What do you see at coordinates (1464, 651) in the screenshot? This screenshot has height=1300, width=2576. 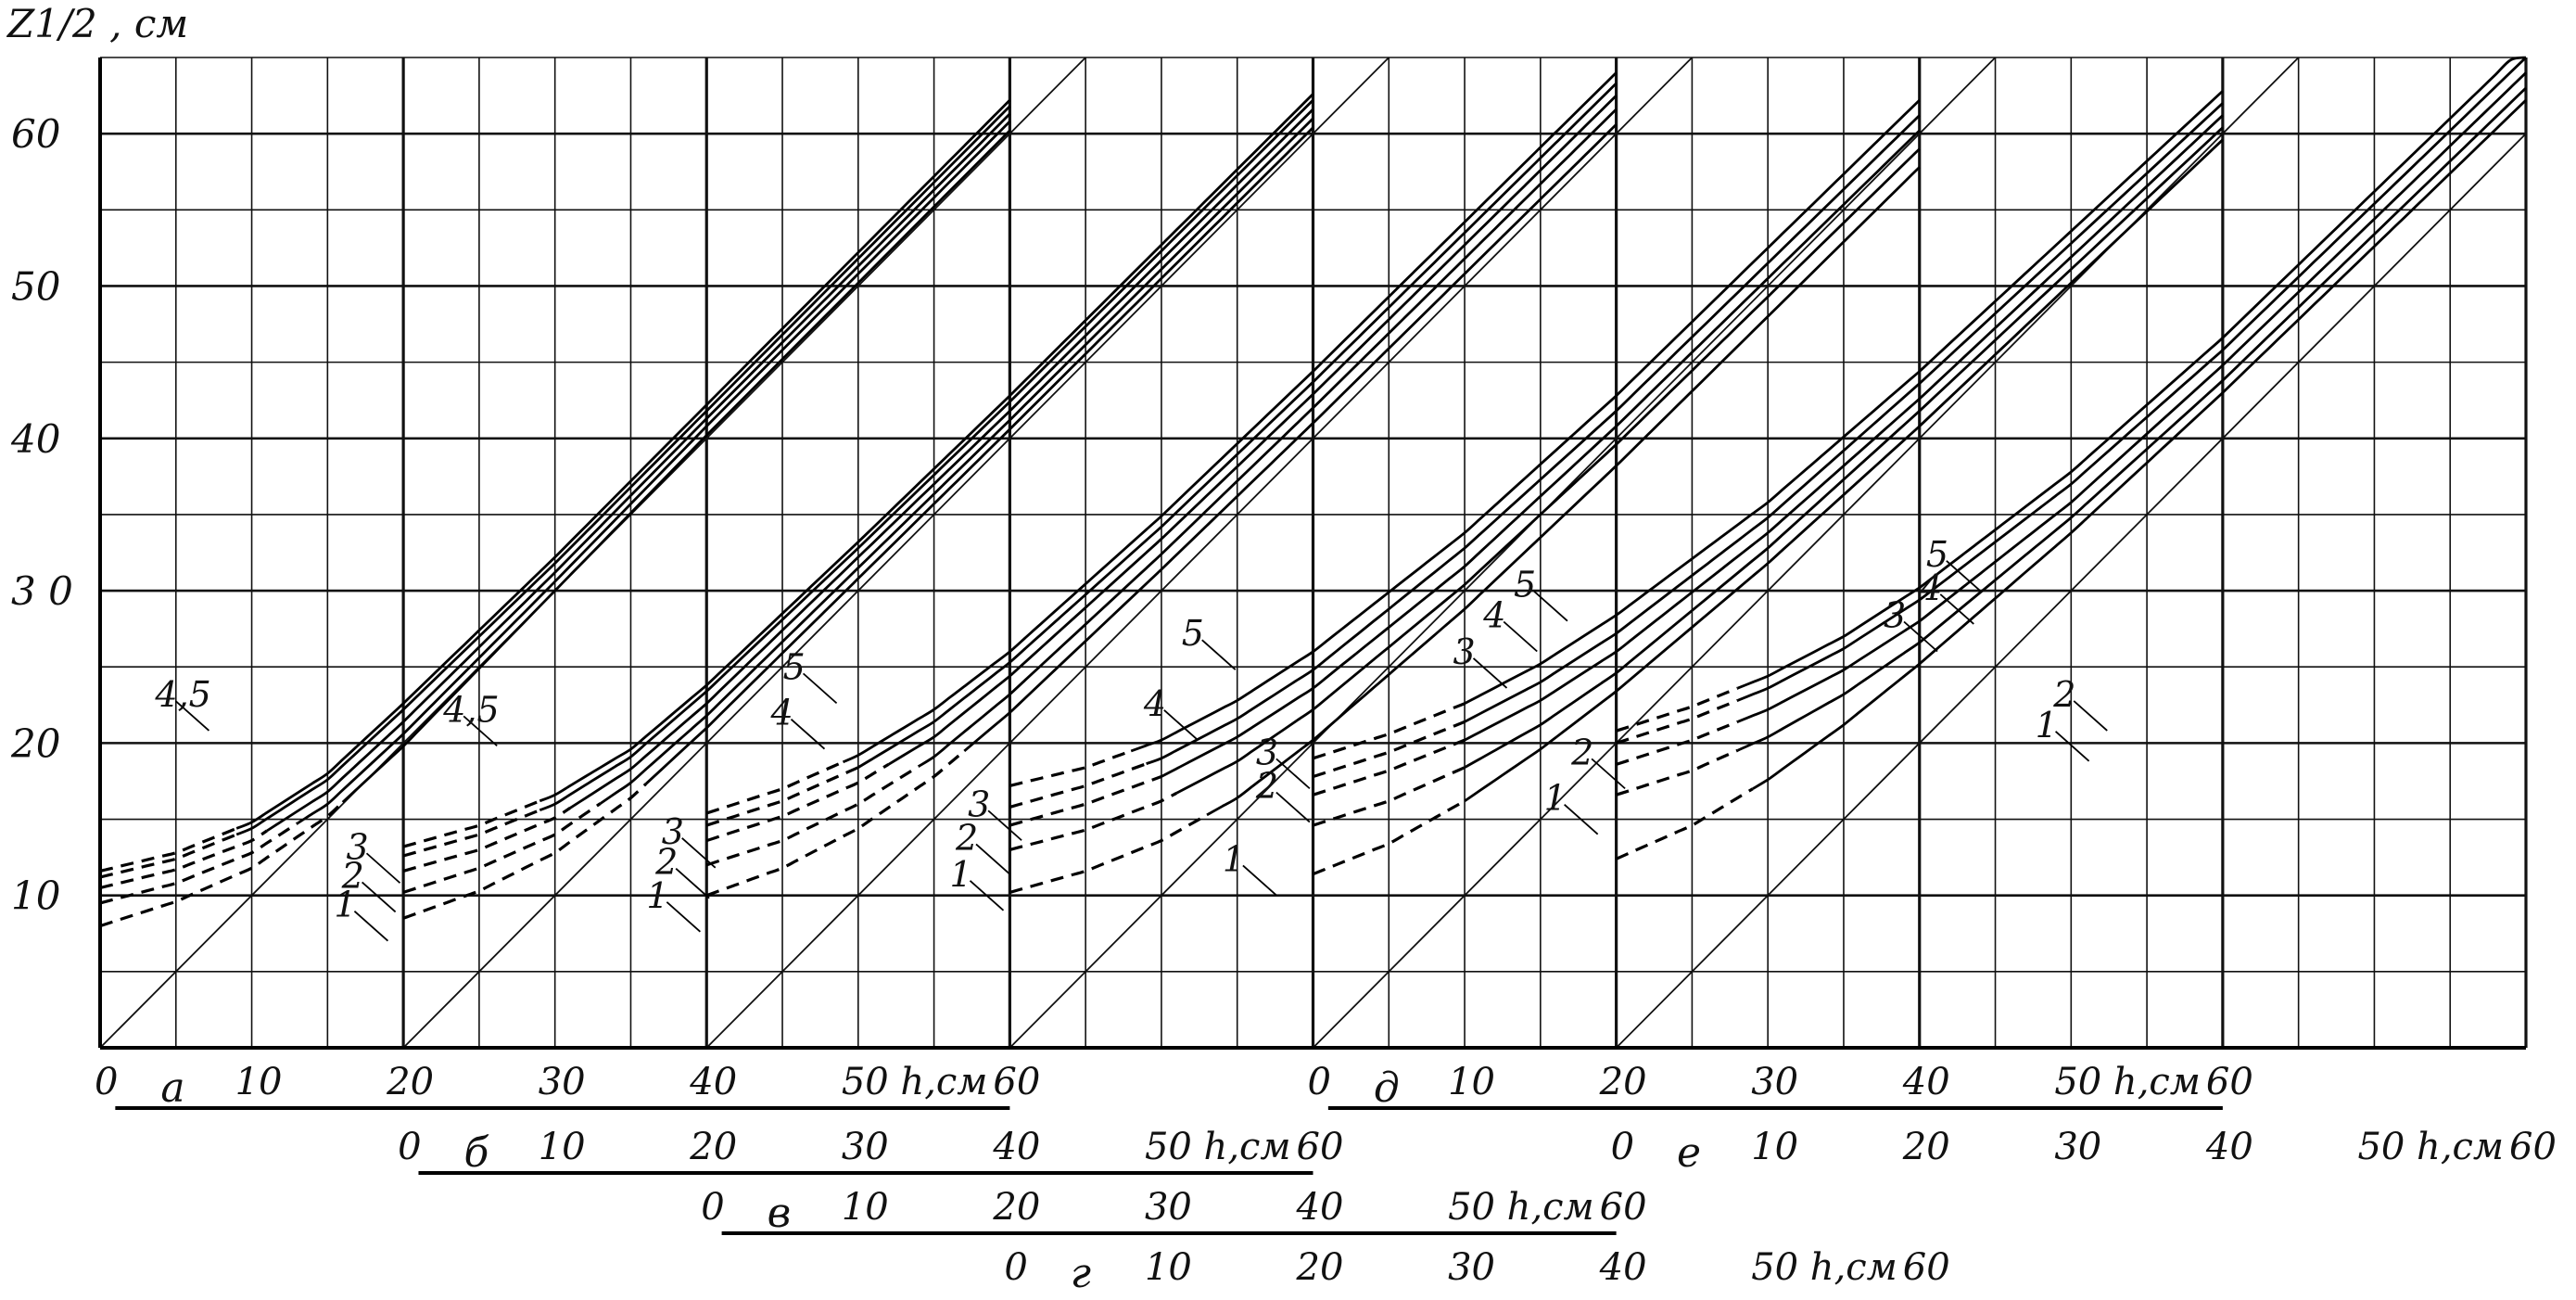 I see `curve-label-d: 3` at bounding box center [1464, 651].